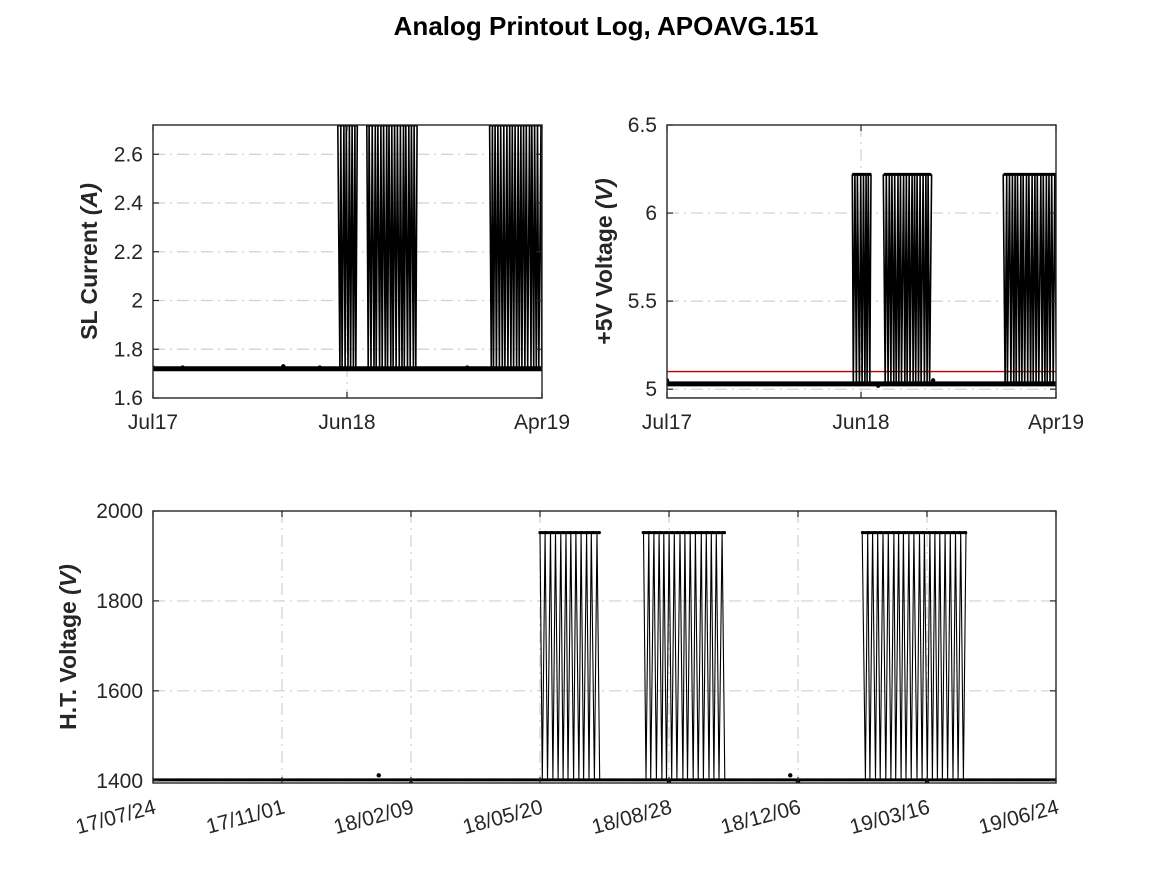 The height and width of the screenshot is (875, 1167). I want to click on y-tick-label: 5.5, so click(642, 301).